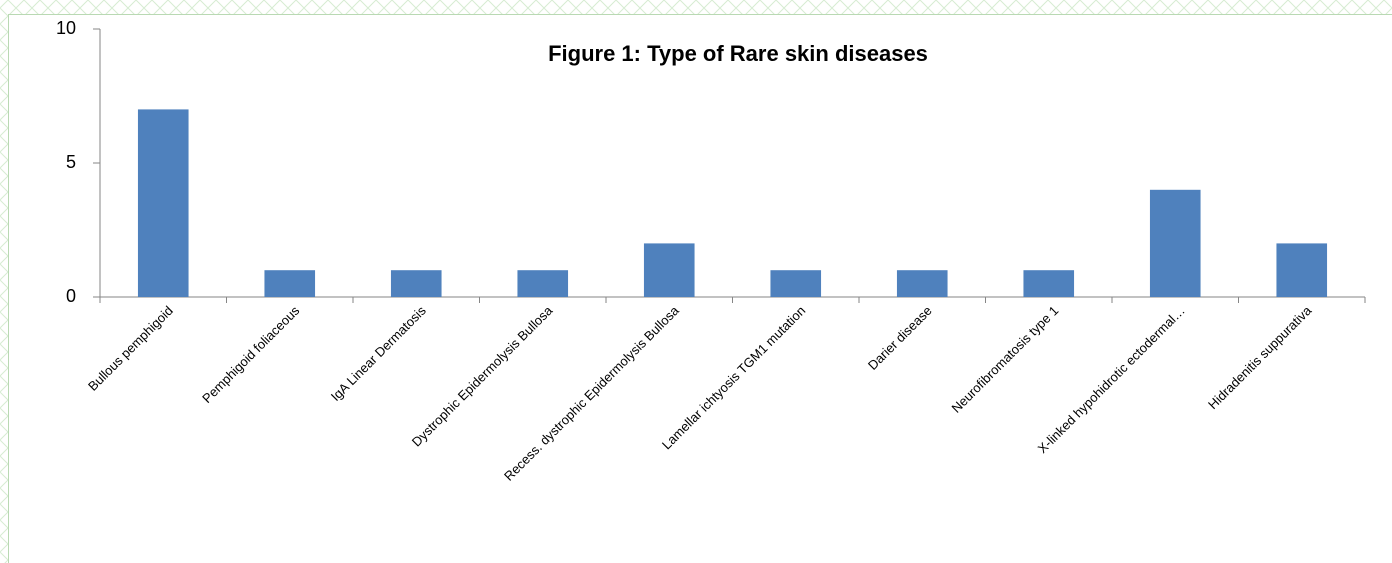 This screenshot has width=1392, height=563. I want to click on y-tick-label: 10, so click(66, 28).